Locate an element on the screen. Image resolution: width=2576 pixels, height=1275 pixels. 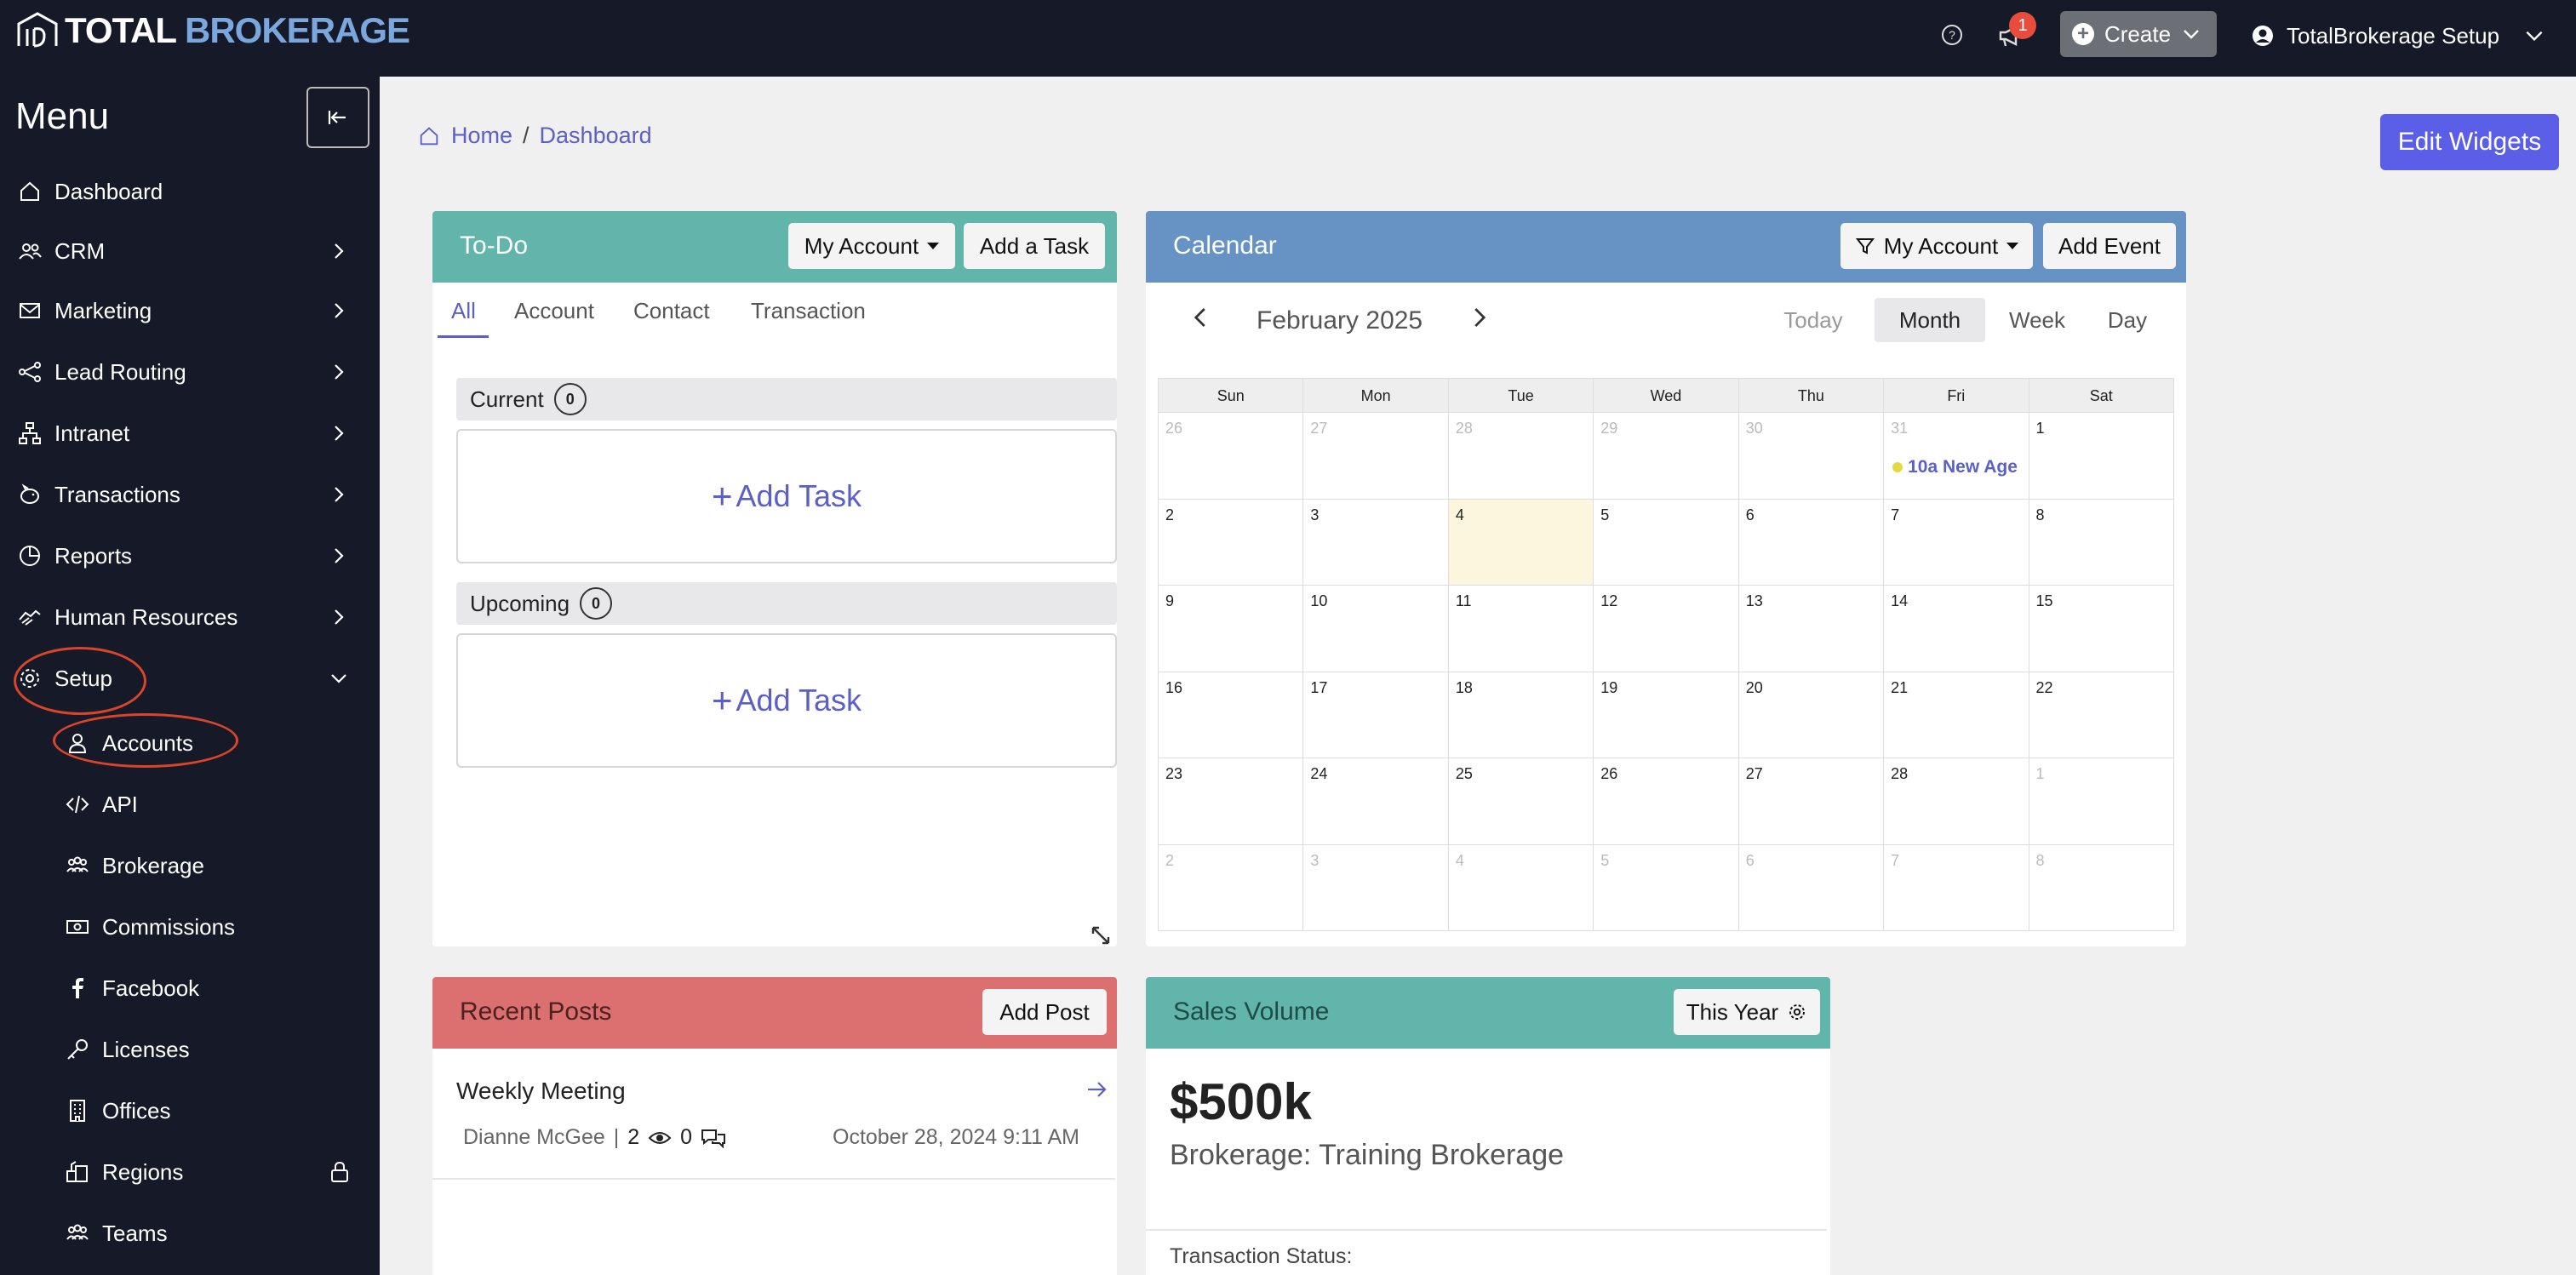
resize-icon is located at coordinates (1100, 934).